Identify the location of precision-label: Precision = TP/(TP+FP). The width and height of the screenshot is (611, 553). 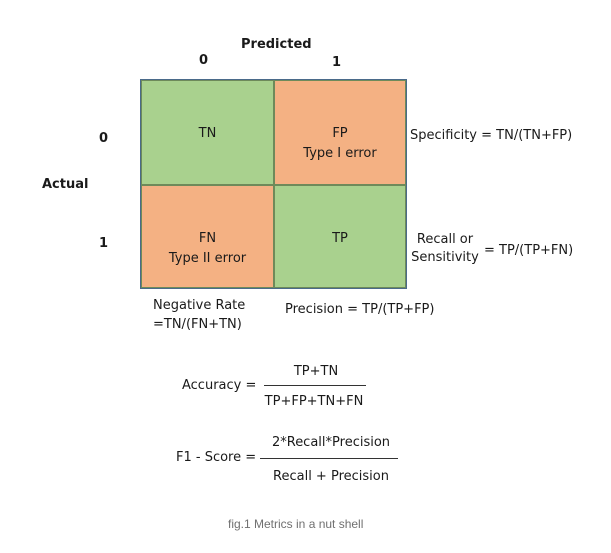
(360, 309).